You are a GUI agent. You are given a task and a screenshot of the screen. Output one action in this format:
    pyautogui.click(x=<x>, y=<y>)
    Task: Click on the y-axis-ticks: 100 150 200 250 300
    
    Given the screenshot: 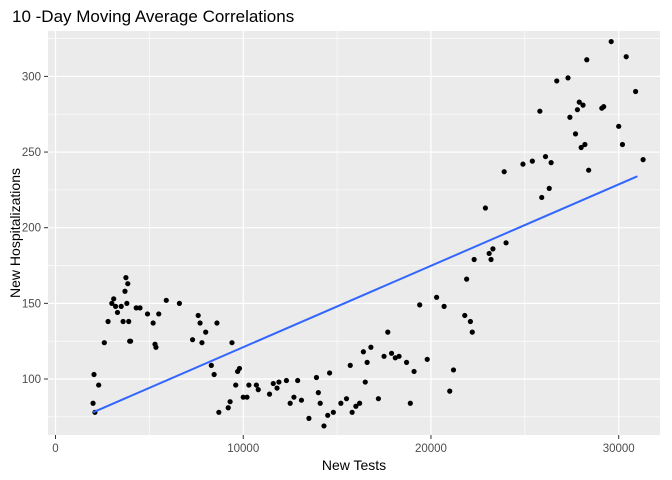 What is the action you would take?
    pyautogui.click(x=35, y=228)
    